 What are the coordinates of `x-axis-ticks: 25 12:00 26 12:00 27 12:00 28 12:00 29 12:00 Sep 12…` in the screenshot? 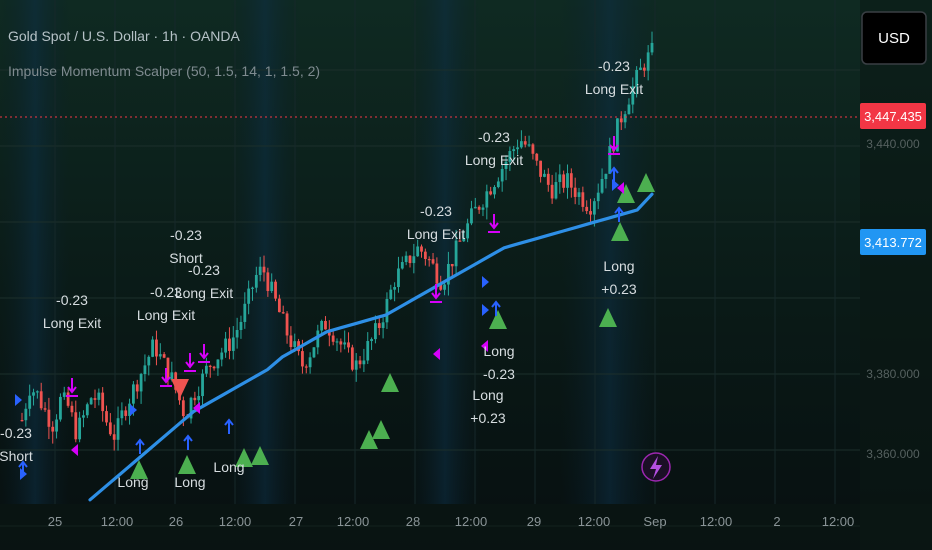 It's located at (451, 521).